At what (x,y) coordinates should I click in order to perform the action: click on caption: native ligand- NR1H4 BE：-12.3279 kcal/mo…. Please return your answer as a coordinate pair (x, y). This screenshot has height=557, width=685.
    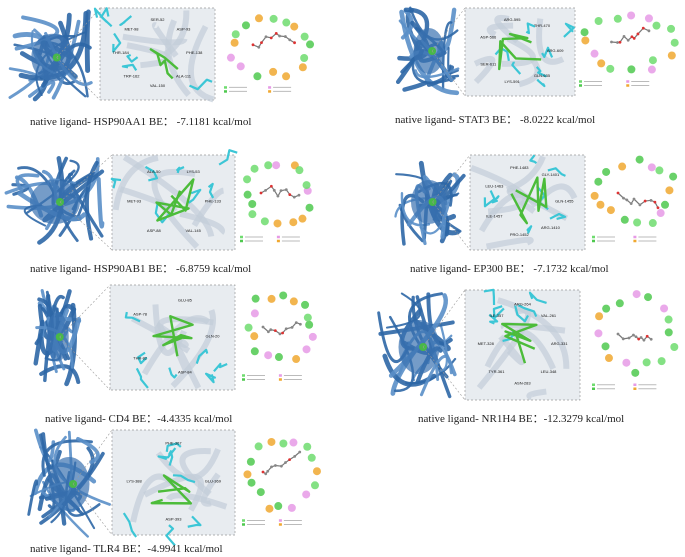
    Looking at the image, I should click on (521, 419).